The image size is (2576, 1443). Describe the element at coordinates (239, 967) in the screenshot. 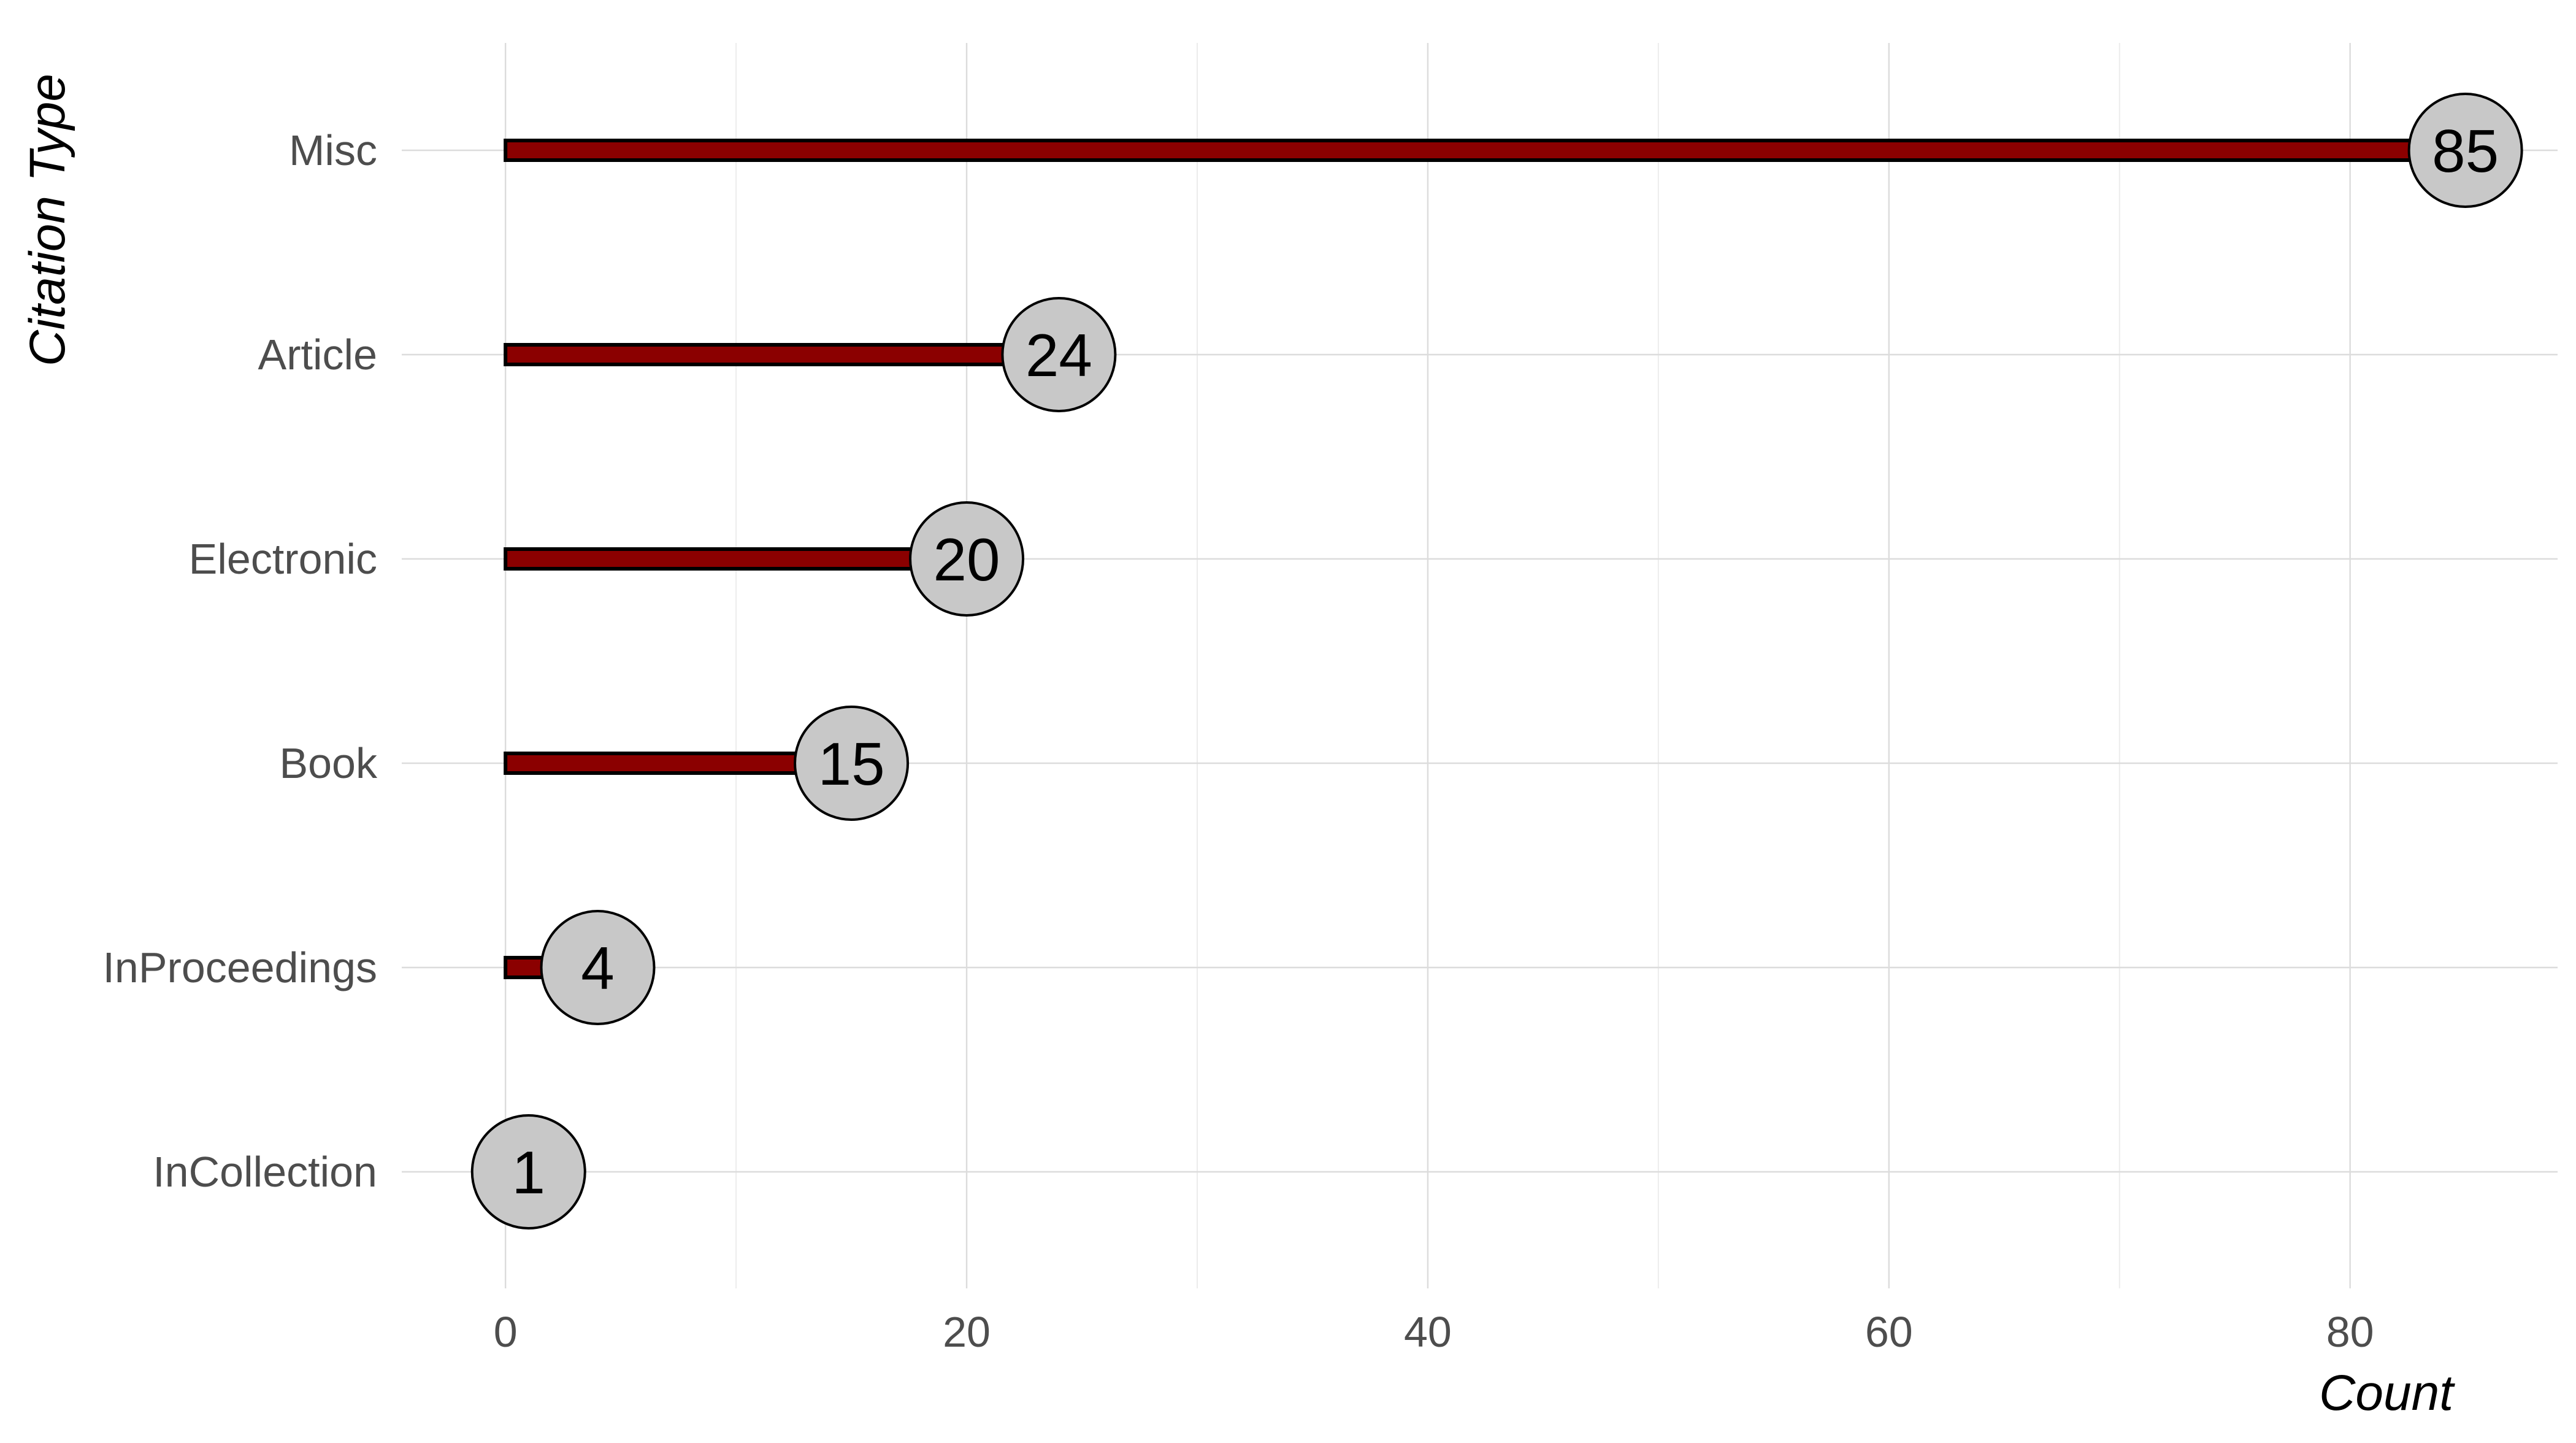

I see `y-tick-label: InProceedings` at that location.